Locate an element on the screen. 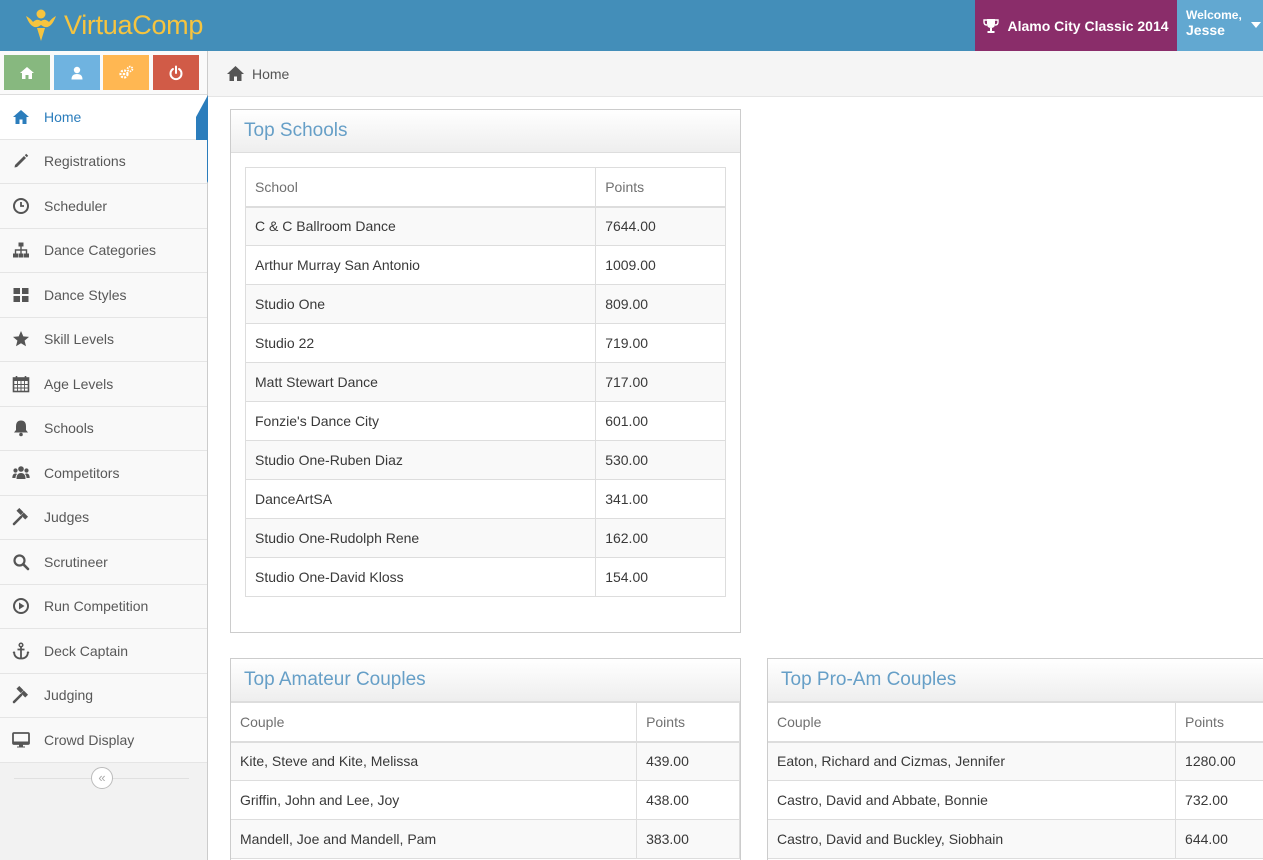 The height and width of the screenshot is (860, 1263). sidebar-item-label: Deck Captain is located at coordinates (86, 650).